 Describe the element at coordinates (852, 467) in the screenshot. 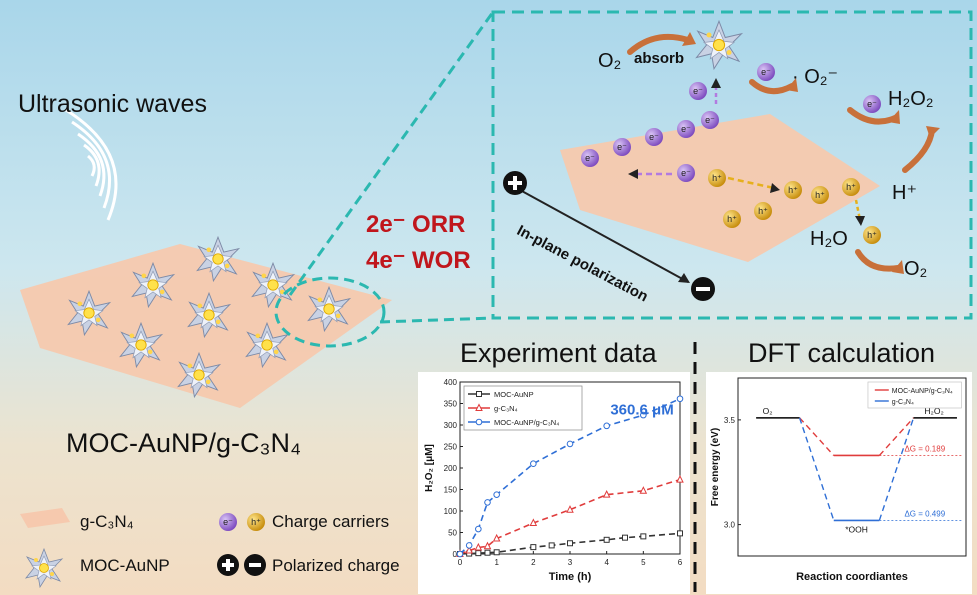

I see `plot-frame` at that location.